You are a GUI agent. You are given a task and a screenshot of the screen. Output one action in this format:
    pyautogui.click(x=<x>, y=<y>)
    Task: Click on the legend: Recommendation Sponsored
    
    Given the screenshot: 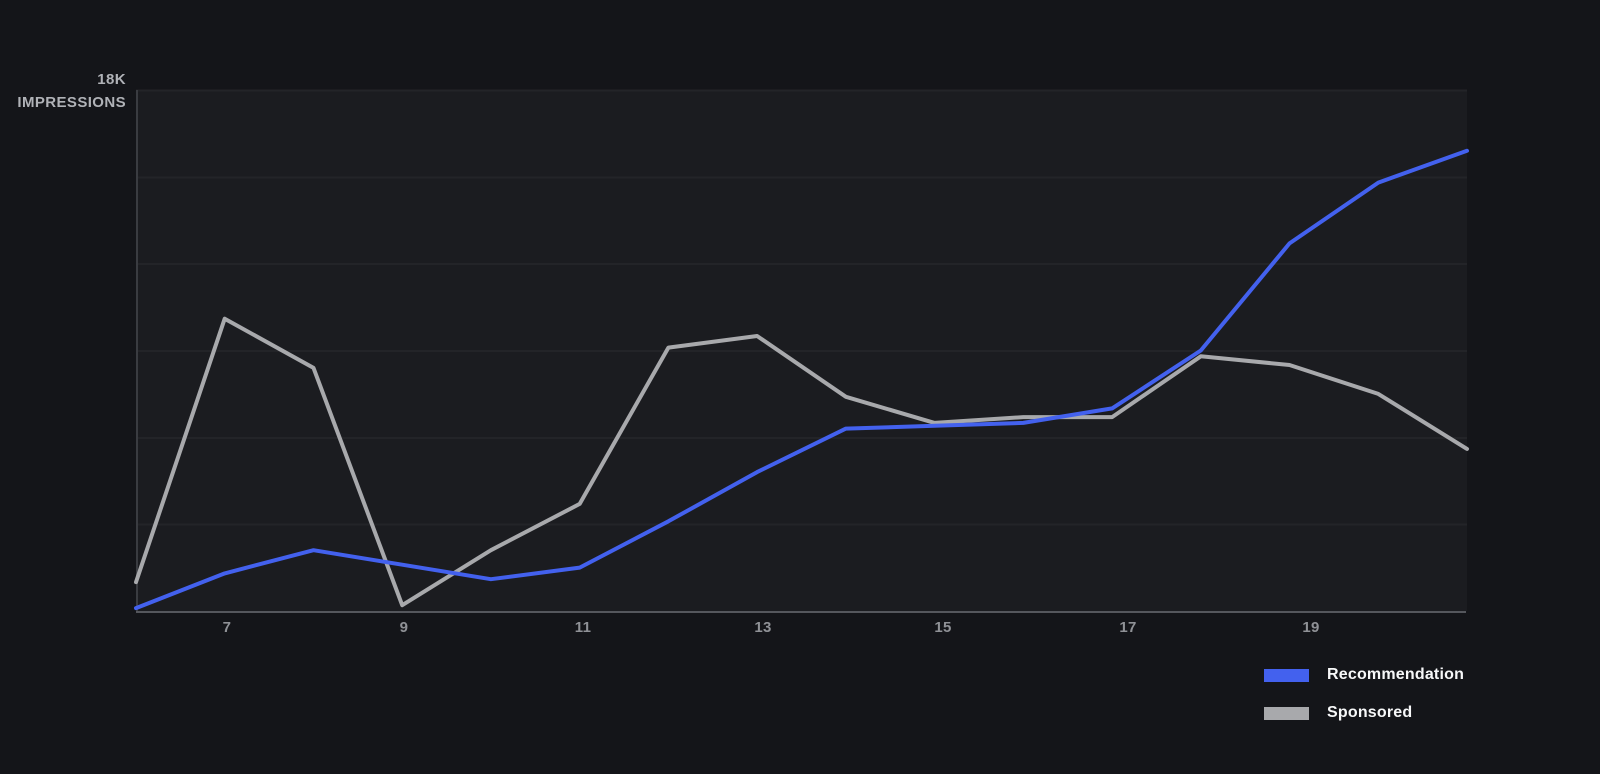 What is the action you would take?
    pyautogui.click(x=1364, y=700)
    